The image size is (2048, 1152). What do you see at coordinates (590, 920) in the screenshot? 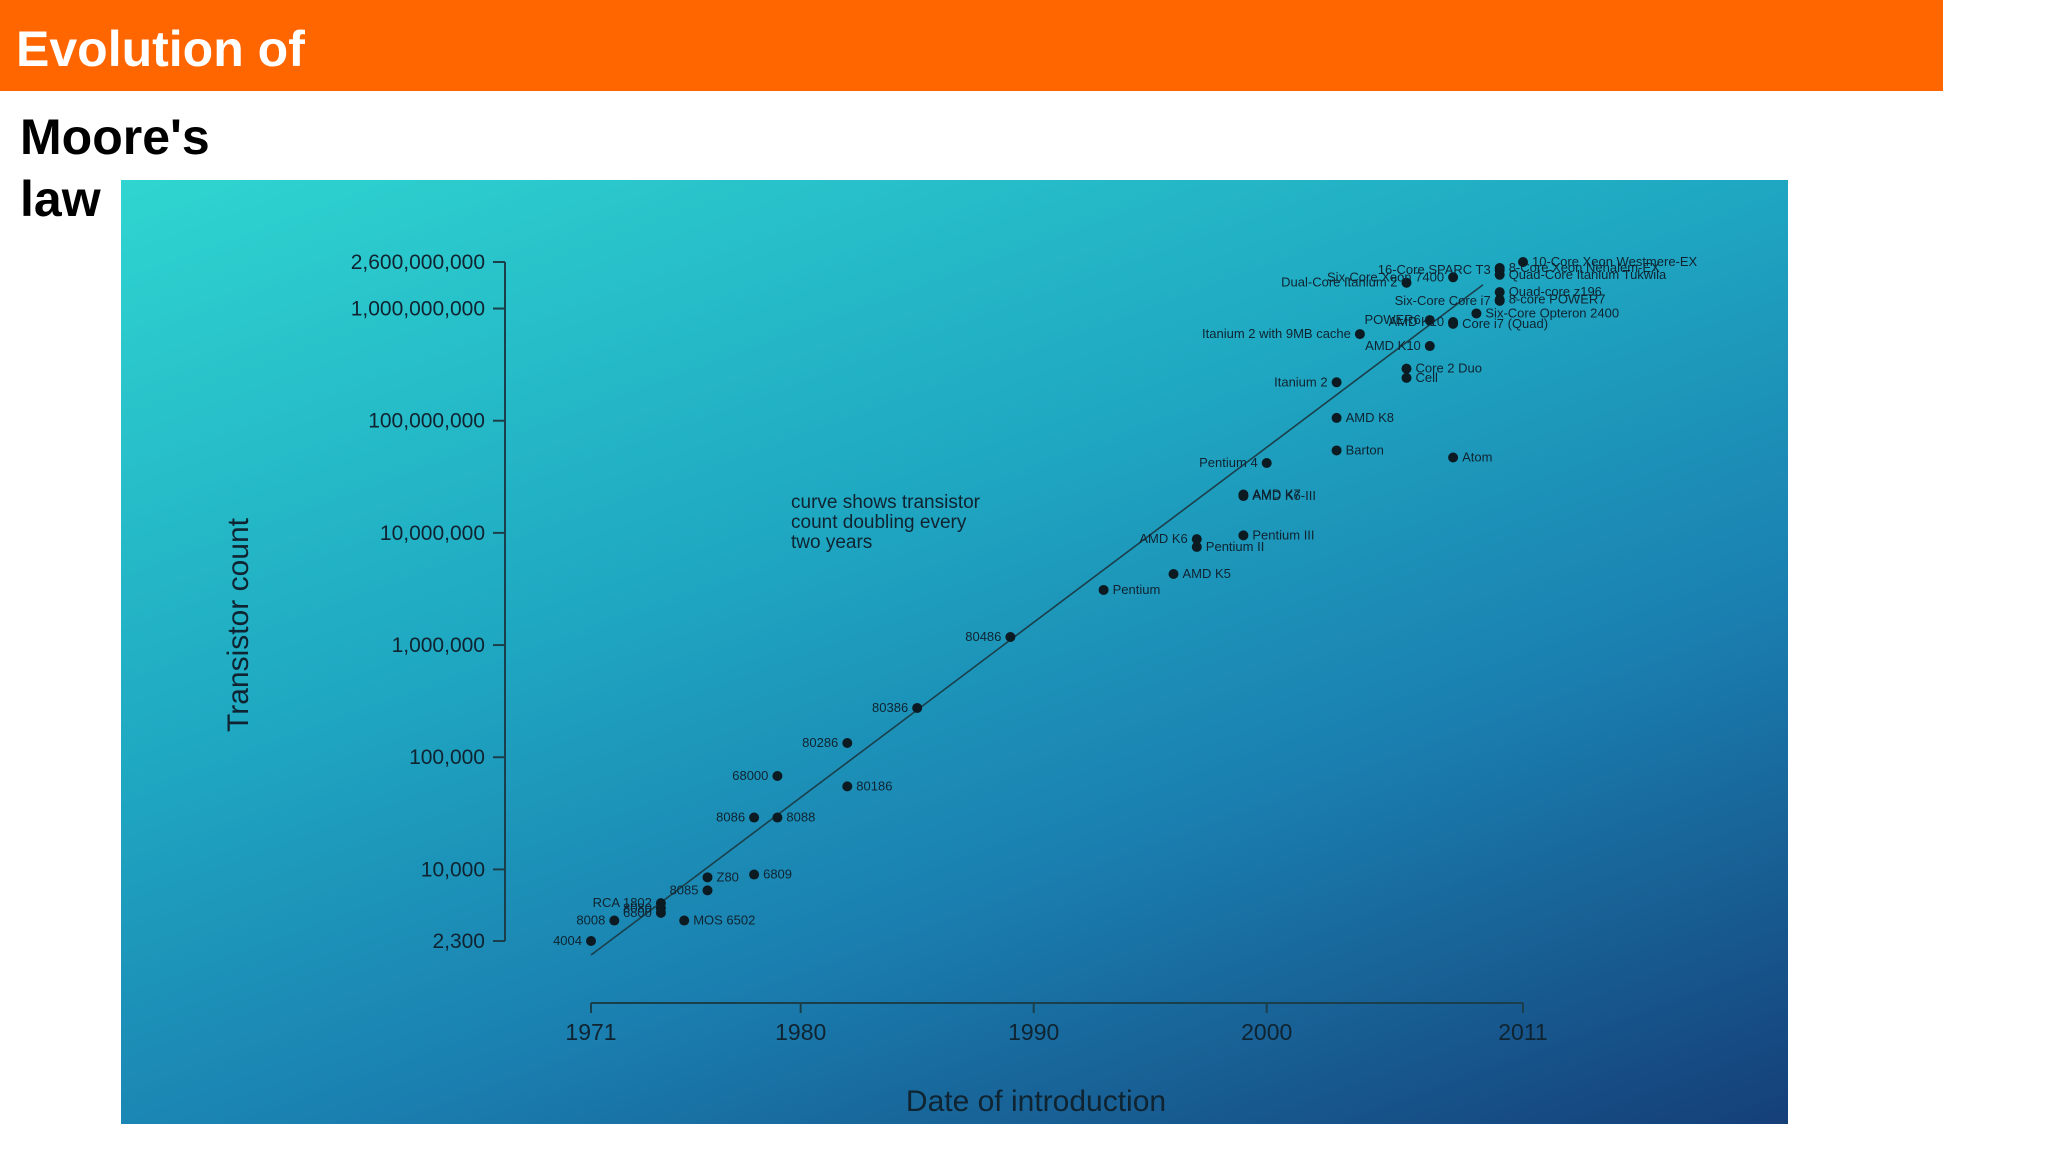
I see `data-point-label: 8008` at bounding box center [590, 920].